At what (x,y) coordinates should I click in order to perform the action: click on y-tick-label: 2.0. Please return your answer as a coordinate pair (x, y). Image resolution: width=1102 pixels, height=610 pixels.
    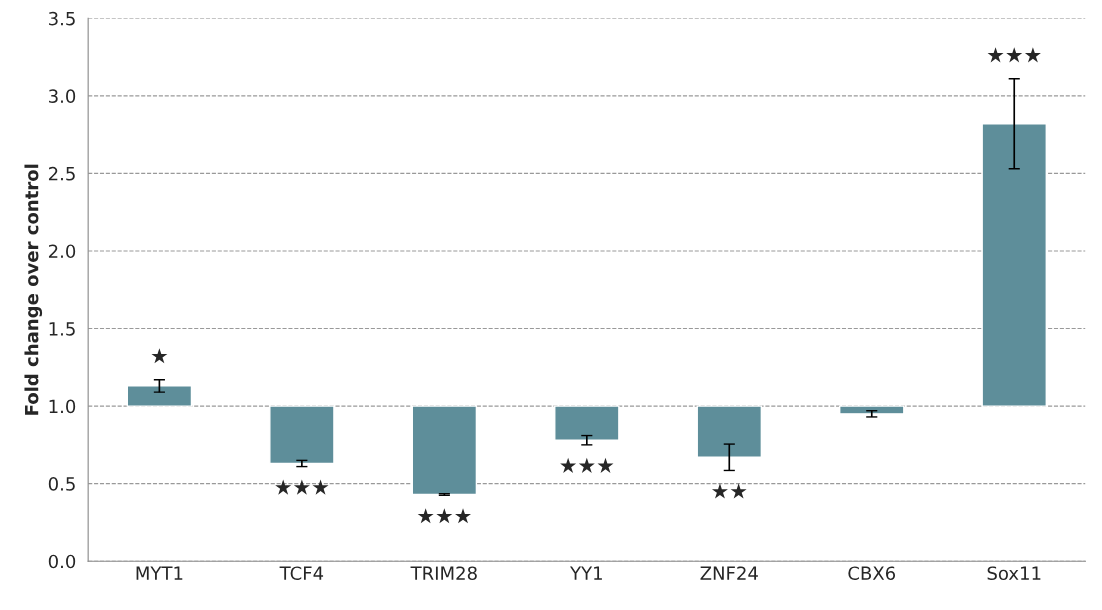
    Looking at the image, I should click on (62, 251).